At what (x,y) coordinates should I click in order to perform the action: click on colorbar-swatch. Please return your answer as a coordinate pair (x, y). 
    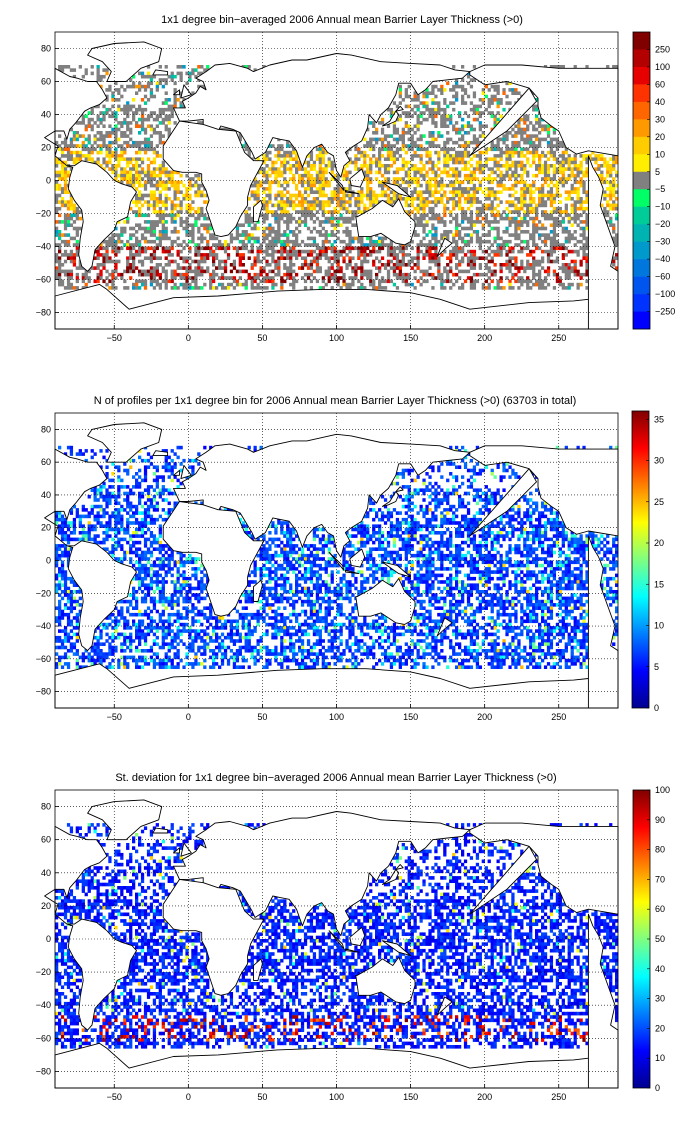
    Looking at the image, I should click on (641, 198).